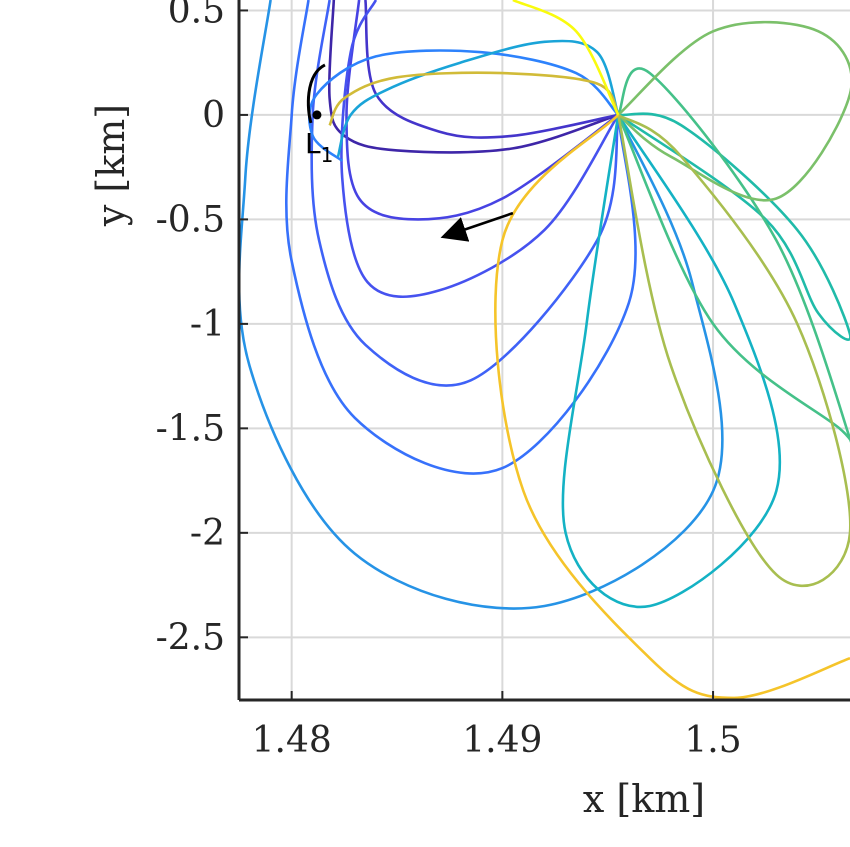  I want to click on l1-label-subscript: 1, so click(327, 155).